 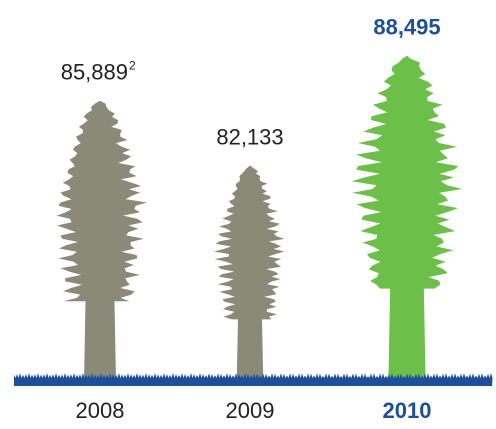 I want to click on footnote-marker: 2, so click(x=132, y=66).